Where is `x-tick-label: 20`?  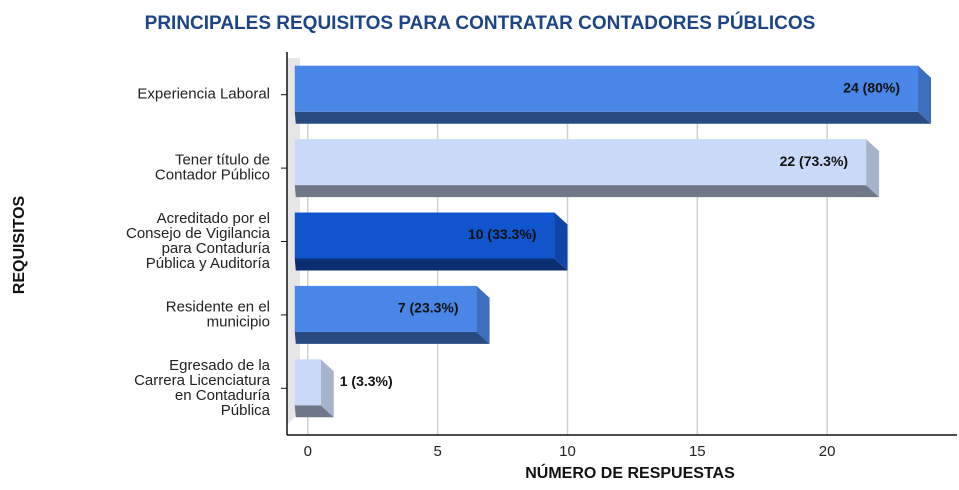 x-tick-label: 20 is located at coordinates (827, 451).